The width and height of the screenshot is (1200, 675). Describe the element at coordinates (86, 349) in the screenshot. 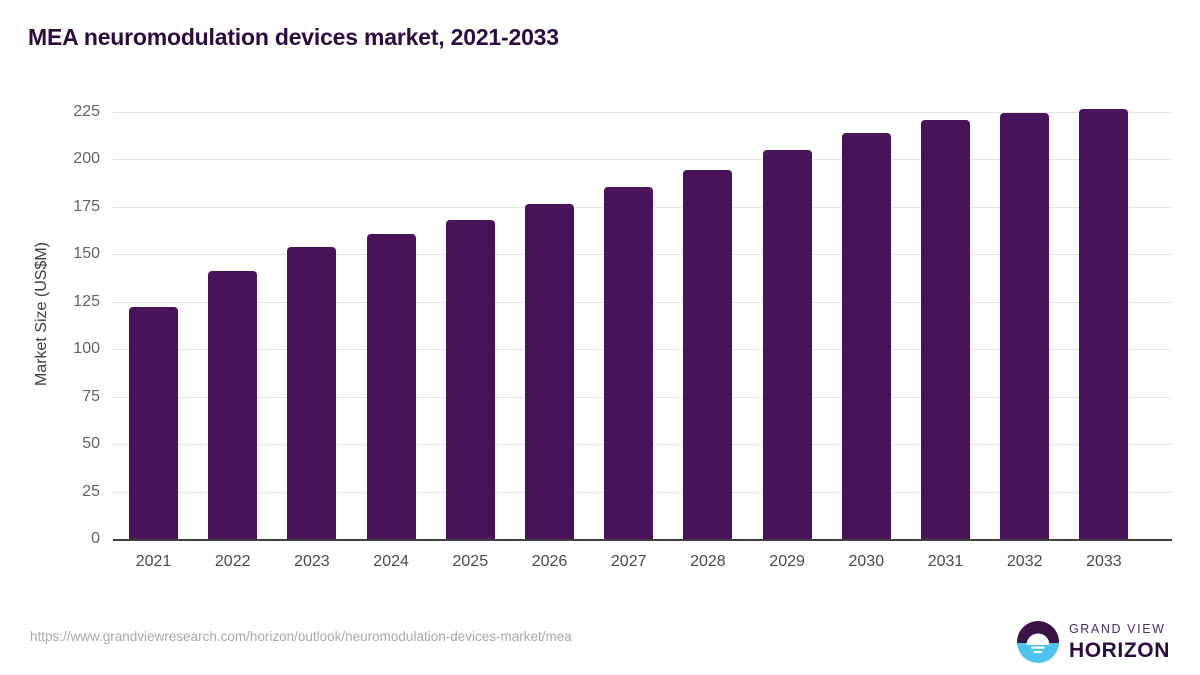

I see `y-tick-label: 100` at that location.